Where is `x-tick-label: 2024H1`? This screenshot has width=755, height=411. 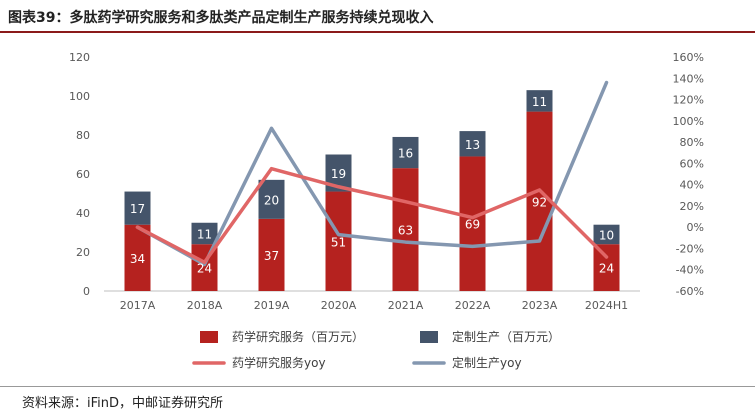 x-tick-label: 2024H1 is located at coordinates (606, 305).